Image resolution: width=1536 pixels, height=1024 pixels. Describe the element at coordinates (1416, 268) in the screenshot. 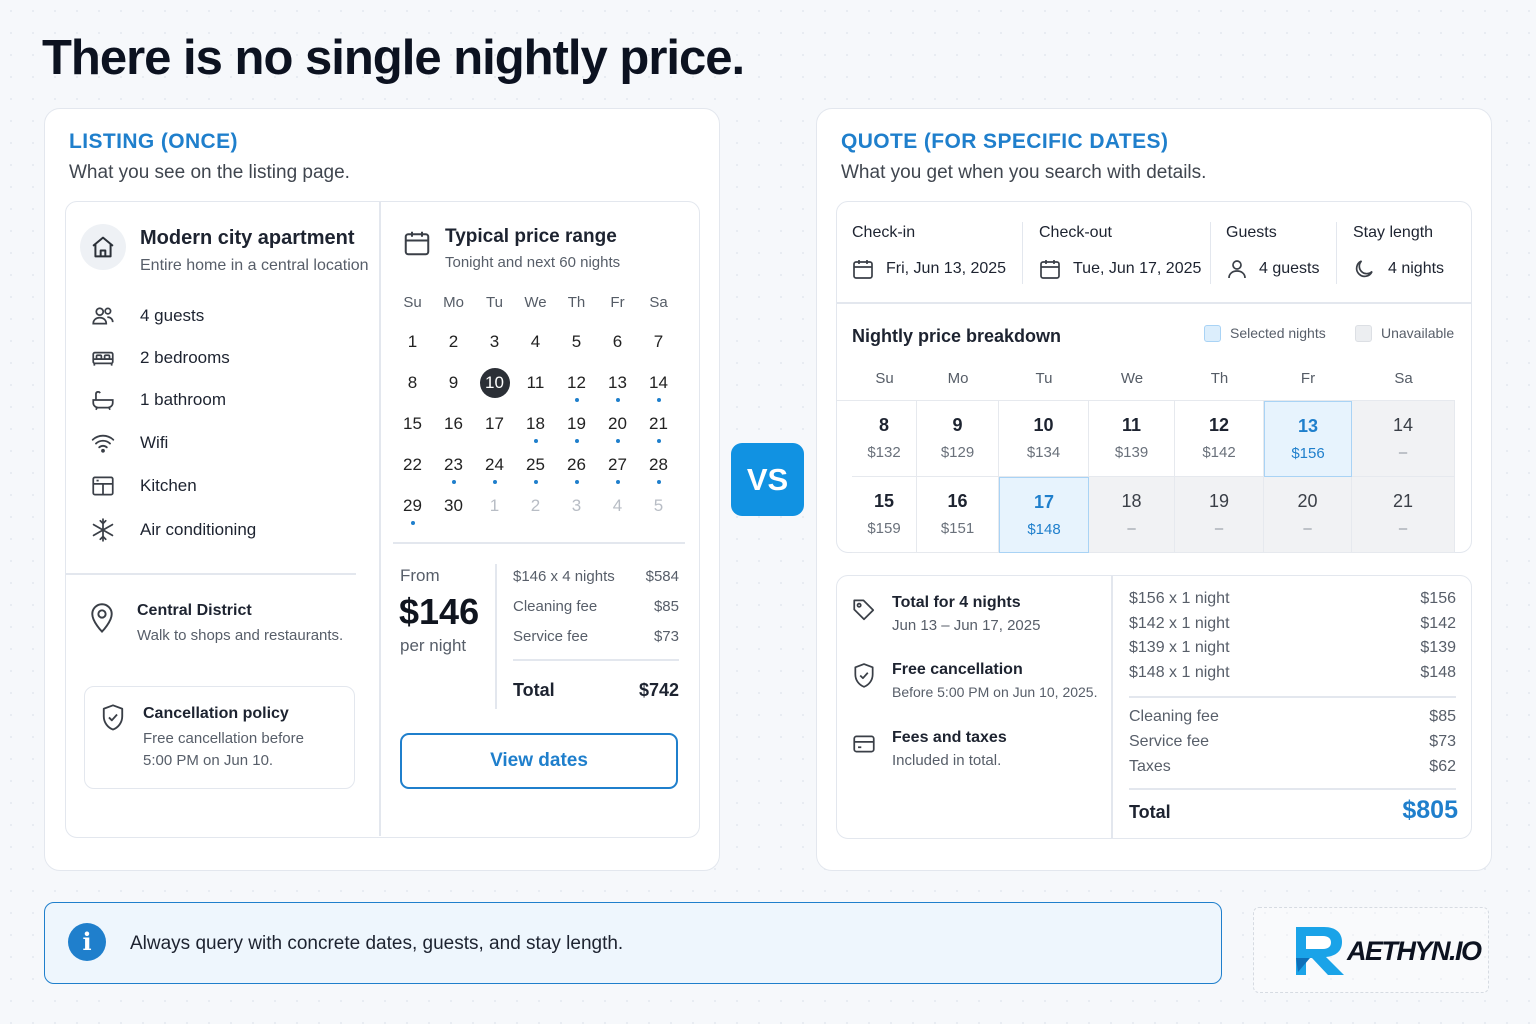

I see `search-field-value: 4 nights` at that location.